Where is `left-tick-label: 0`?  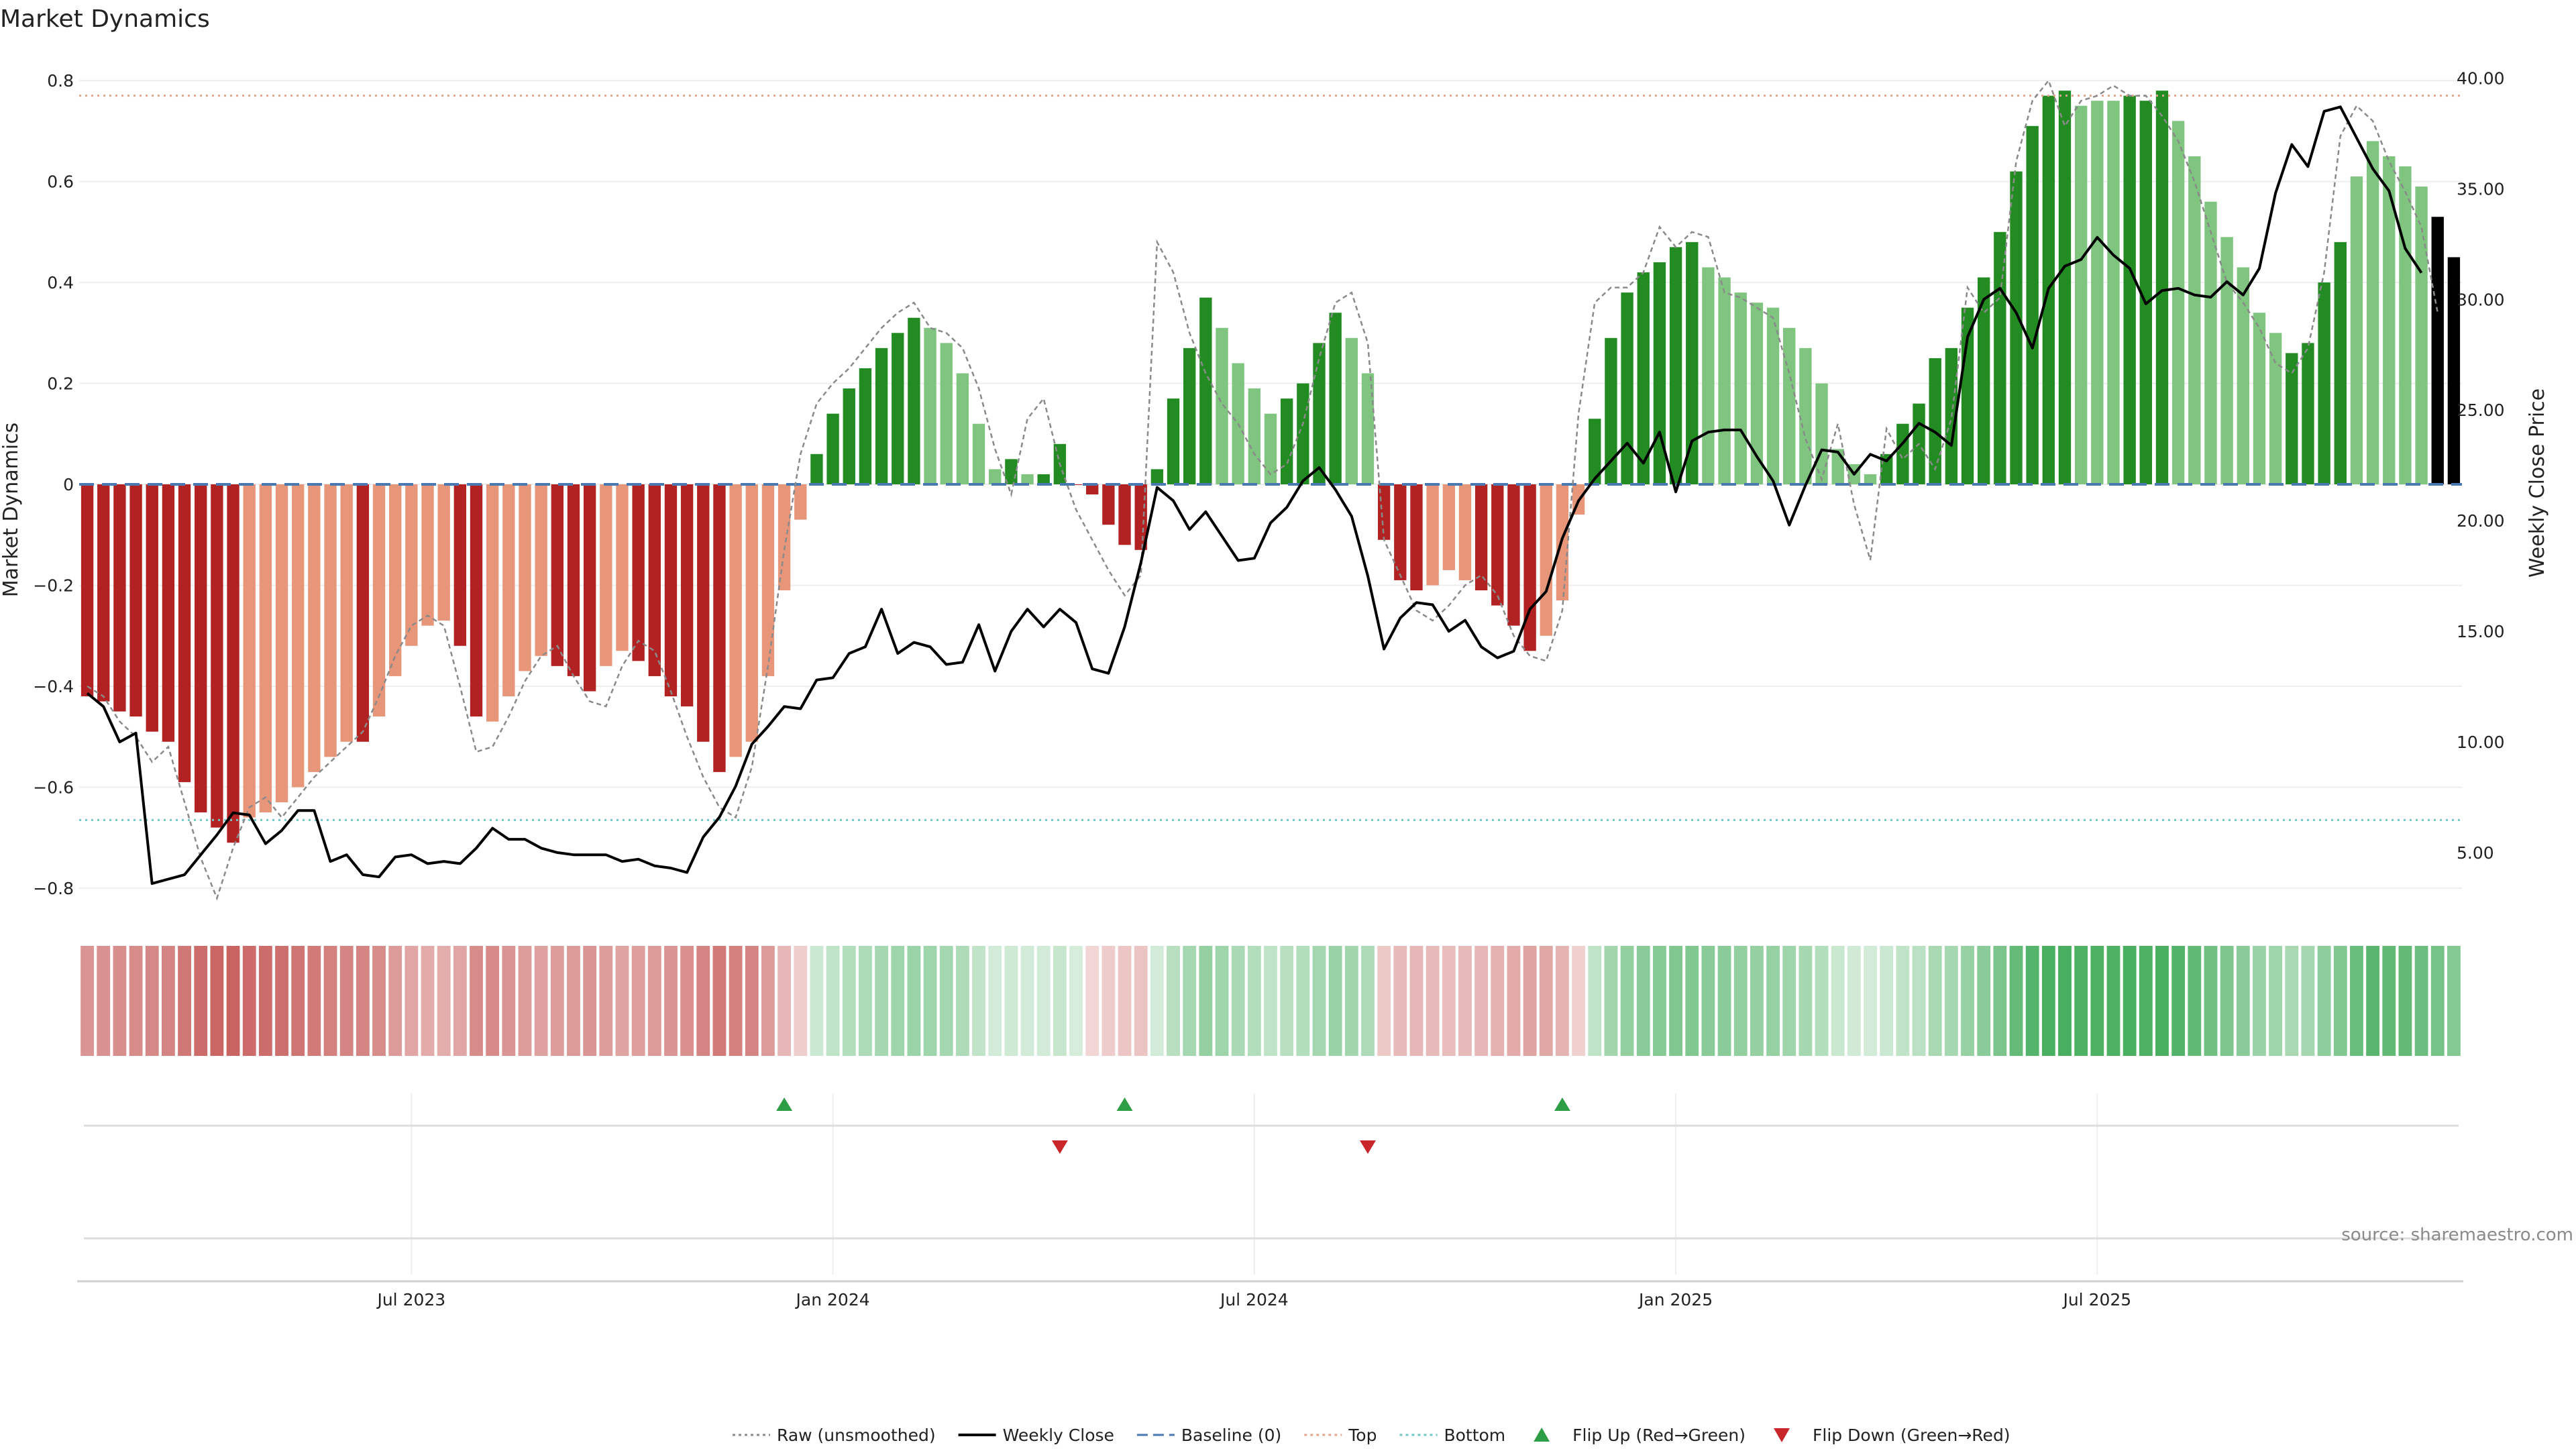
left-tick-label: 0 is located at coordinates (68, 484).